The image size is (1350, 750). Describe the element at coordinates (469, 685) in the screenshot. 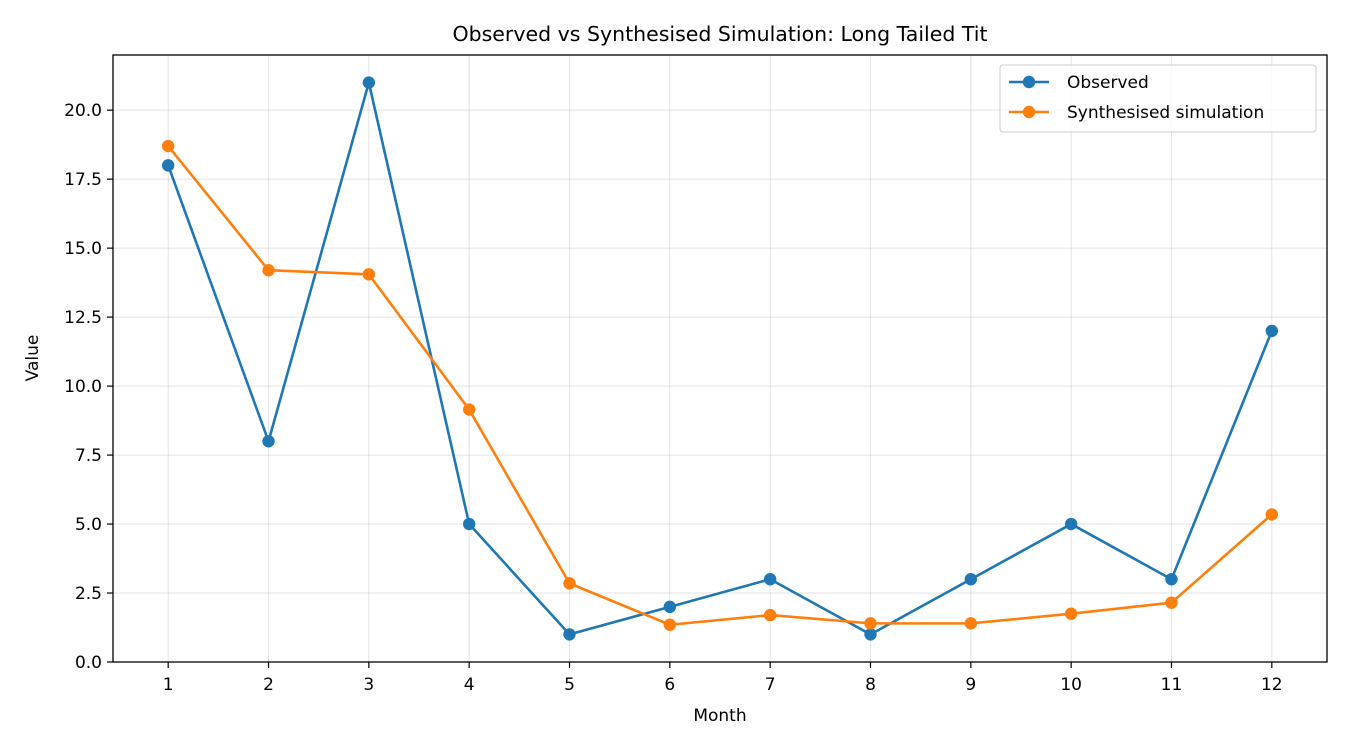

I see `x-tick-label: 4` at that location.